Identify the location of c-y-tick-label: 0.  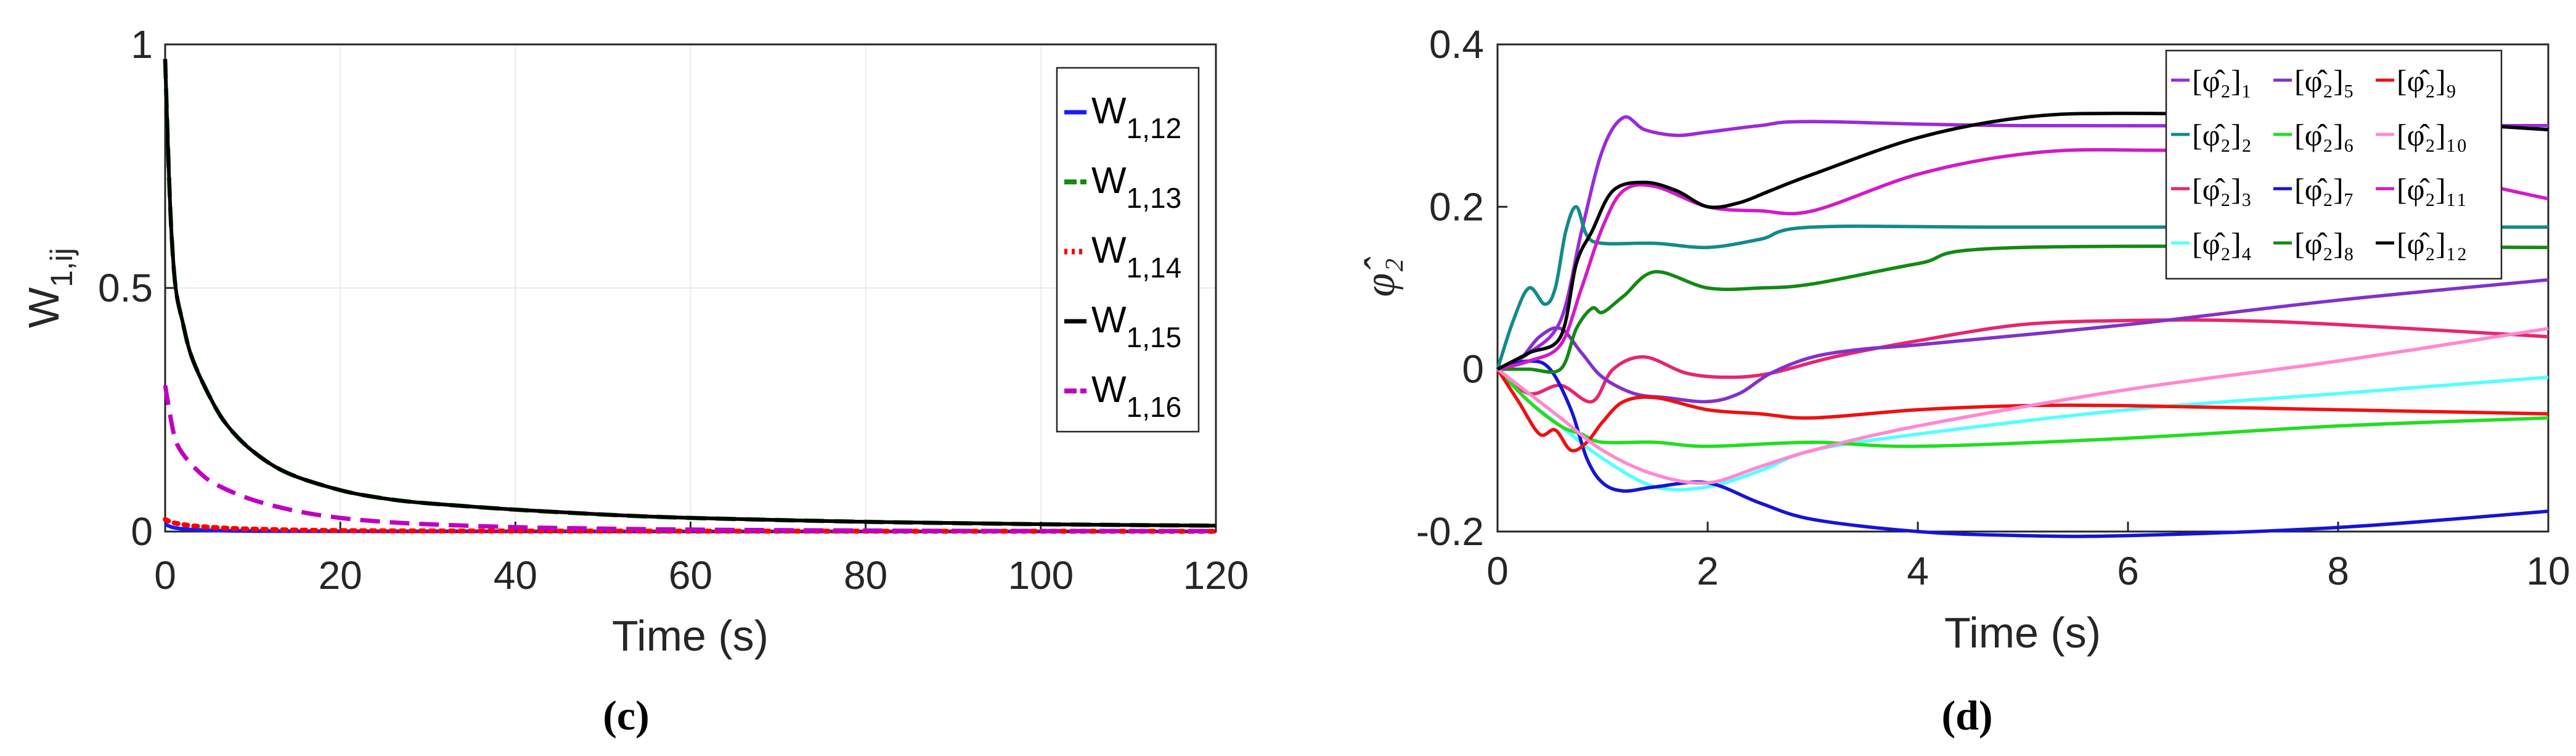
(142, 531).